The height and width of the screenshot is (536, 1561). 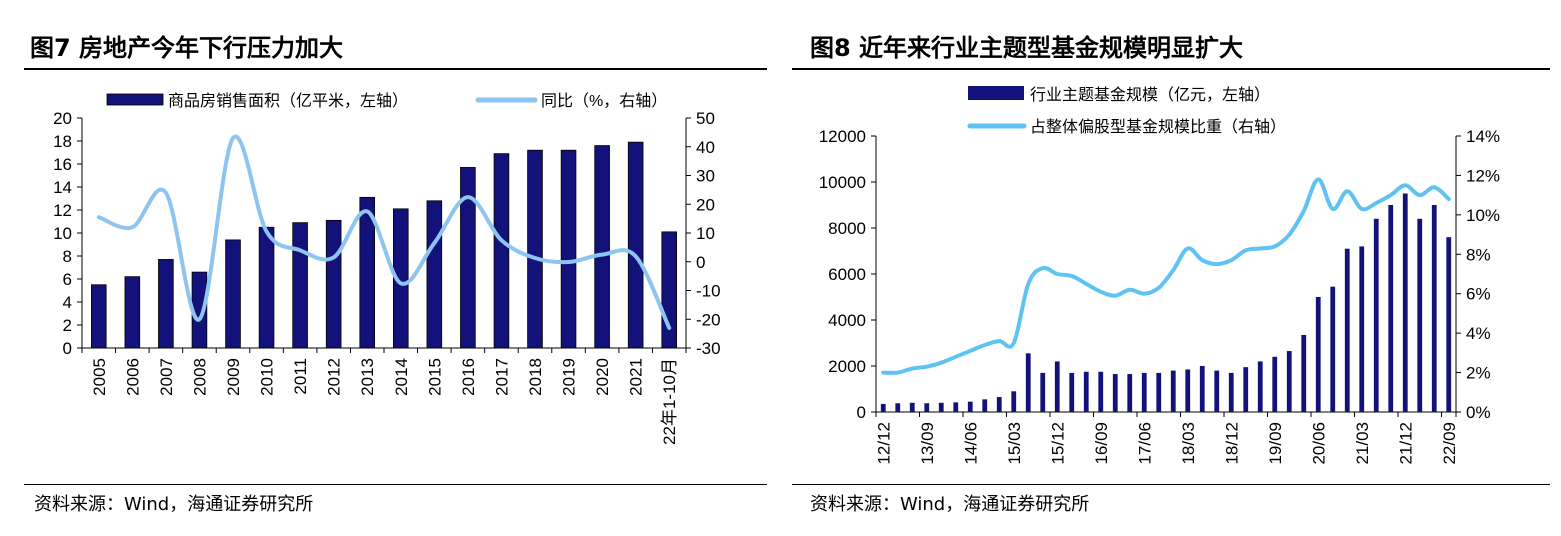 What do you see at coordinates (267, 377) in the screenshot?
I see `x-axis-category-label: 2010` at bounding box center [267, 377].